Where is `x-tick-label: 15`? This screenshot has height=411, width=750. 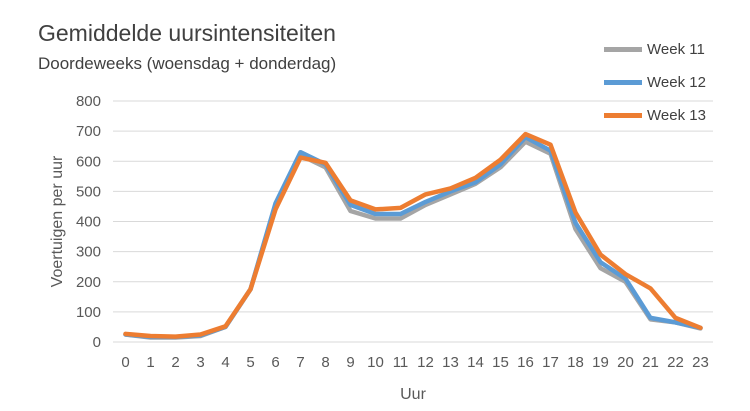 x-tick-label: 15 is located at coordinates (500, 362).